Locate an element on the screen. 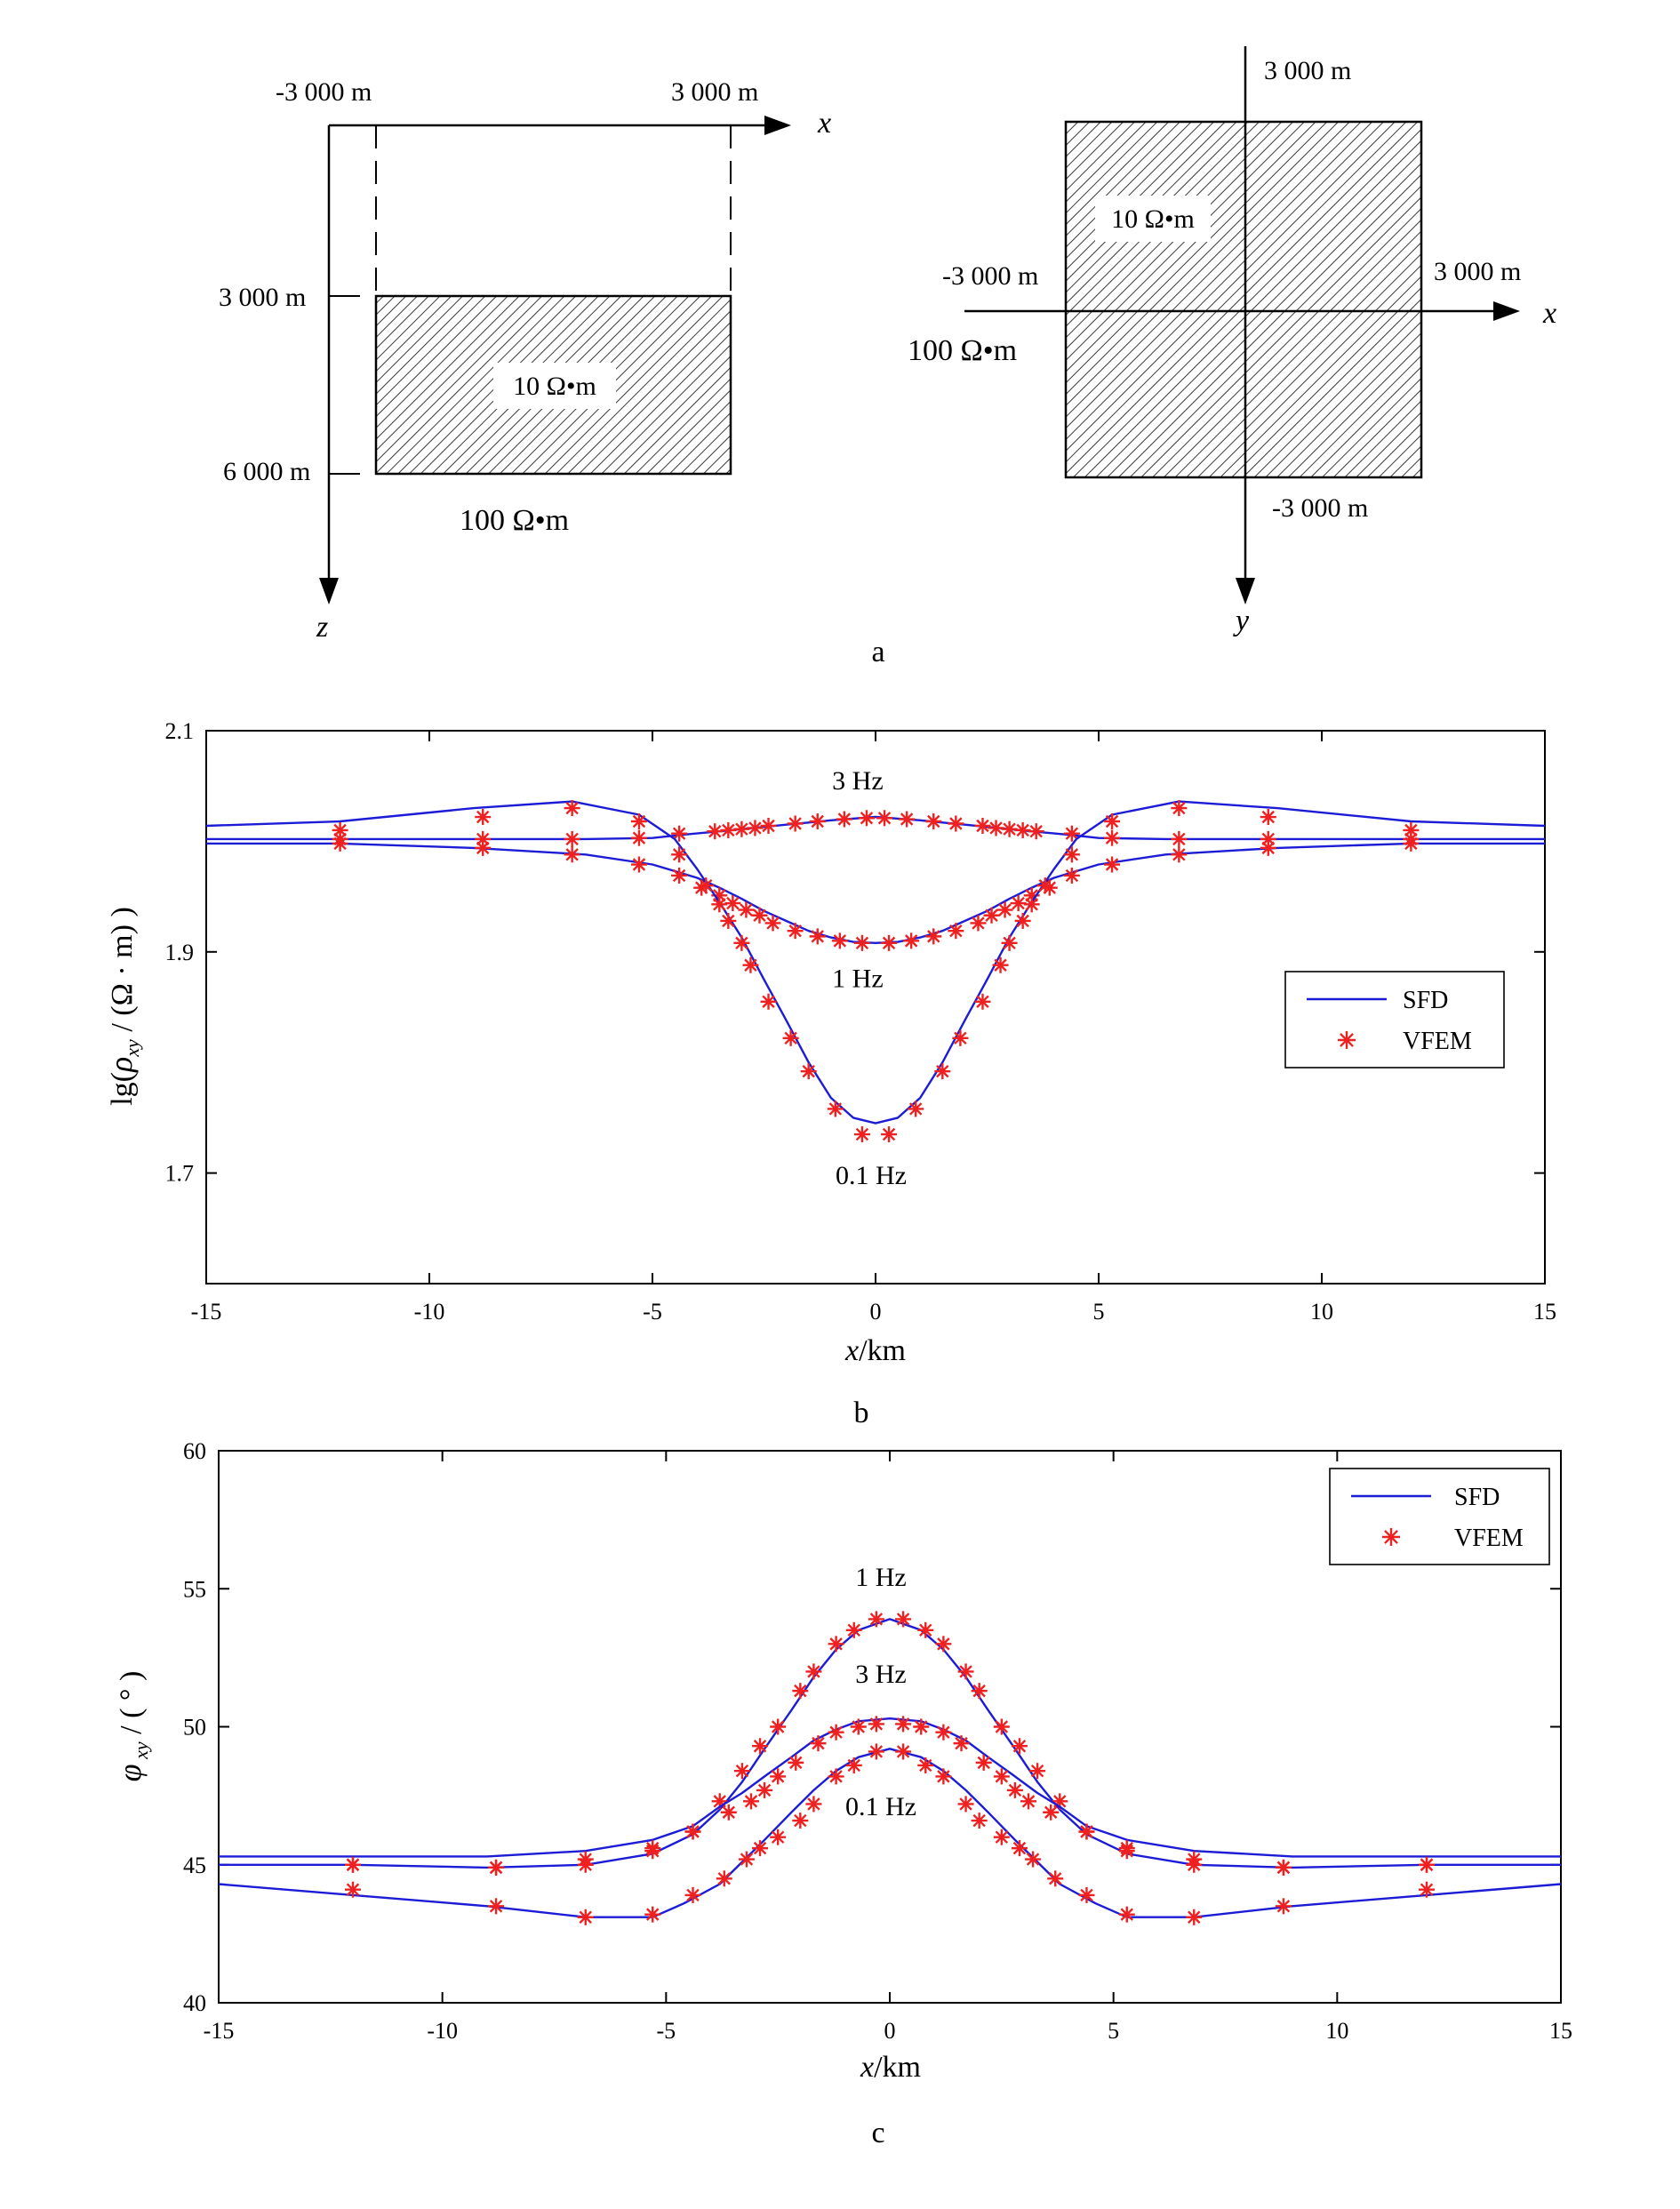 This screenshot has height=2209, width=1680. x-tick-label: -10 is located at coordinates (442, 2031).